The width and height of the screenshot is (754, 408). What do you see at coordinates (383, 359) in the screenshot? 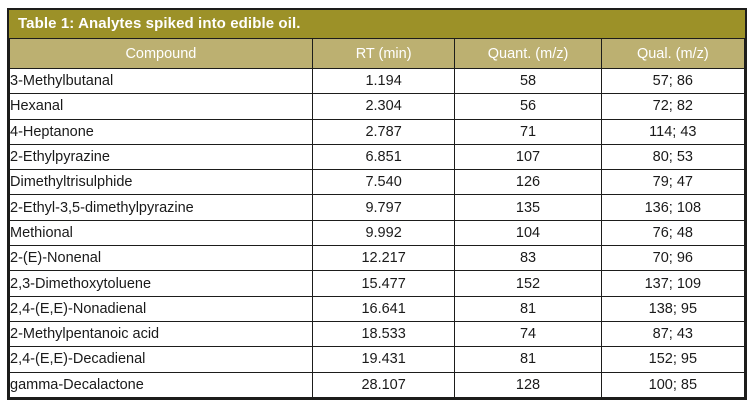
I see `cell-rt: 19.431` at bounding box center [383, 359].